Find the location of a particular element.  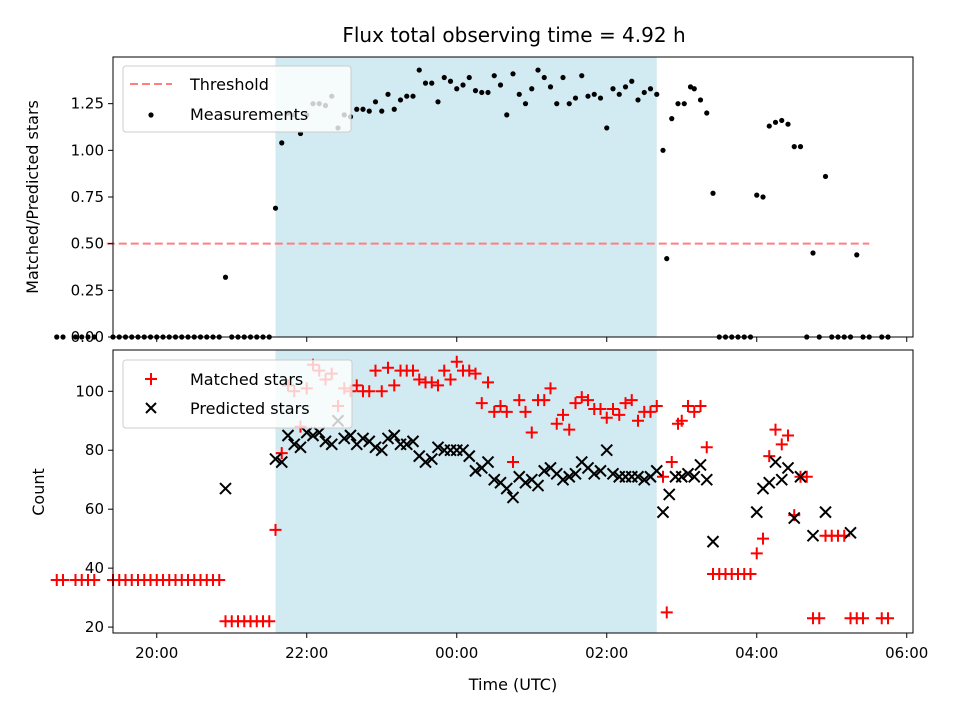

x-tick-label: 04:00 is located at coordinates (756, 653).